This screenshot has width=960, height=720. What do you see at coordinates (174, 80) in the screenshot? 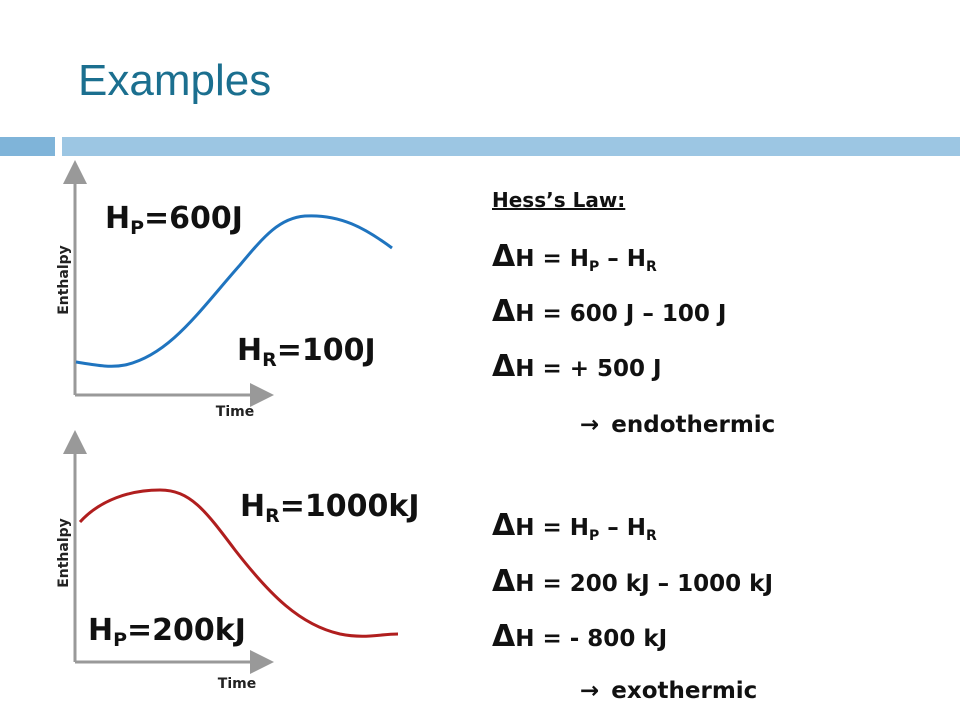
I see `title: Examples` at bounding box center [174, 80].